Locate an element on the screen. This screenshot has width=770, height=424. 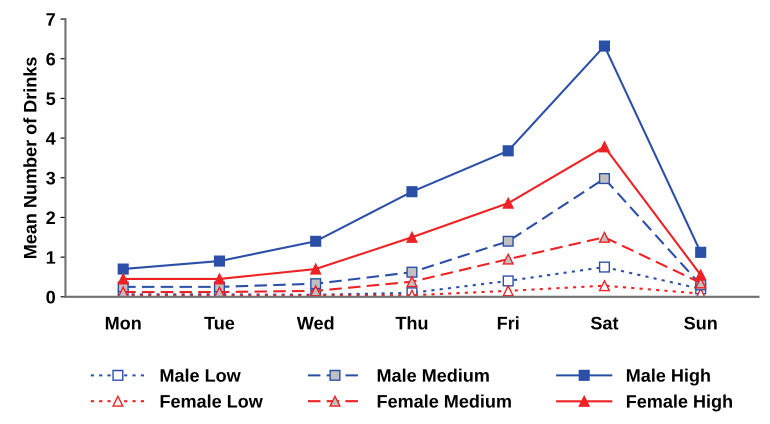
y-tick-label: 2 is located at coordinates (51, 217).